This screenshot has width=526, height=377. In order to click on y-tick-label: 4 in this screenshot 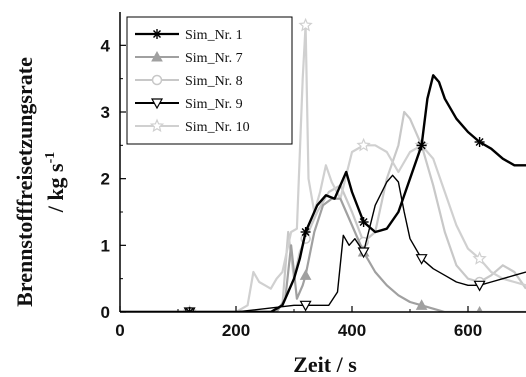, I will do `click(106, 45)`.